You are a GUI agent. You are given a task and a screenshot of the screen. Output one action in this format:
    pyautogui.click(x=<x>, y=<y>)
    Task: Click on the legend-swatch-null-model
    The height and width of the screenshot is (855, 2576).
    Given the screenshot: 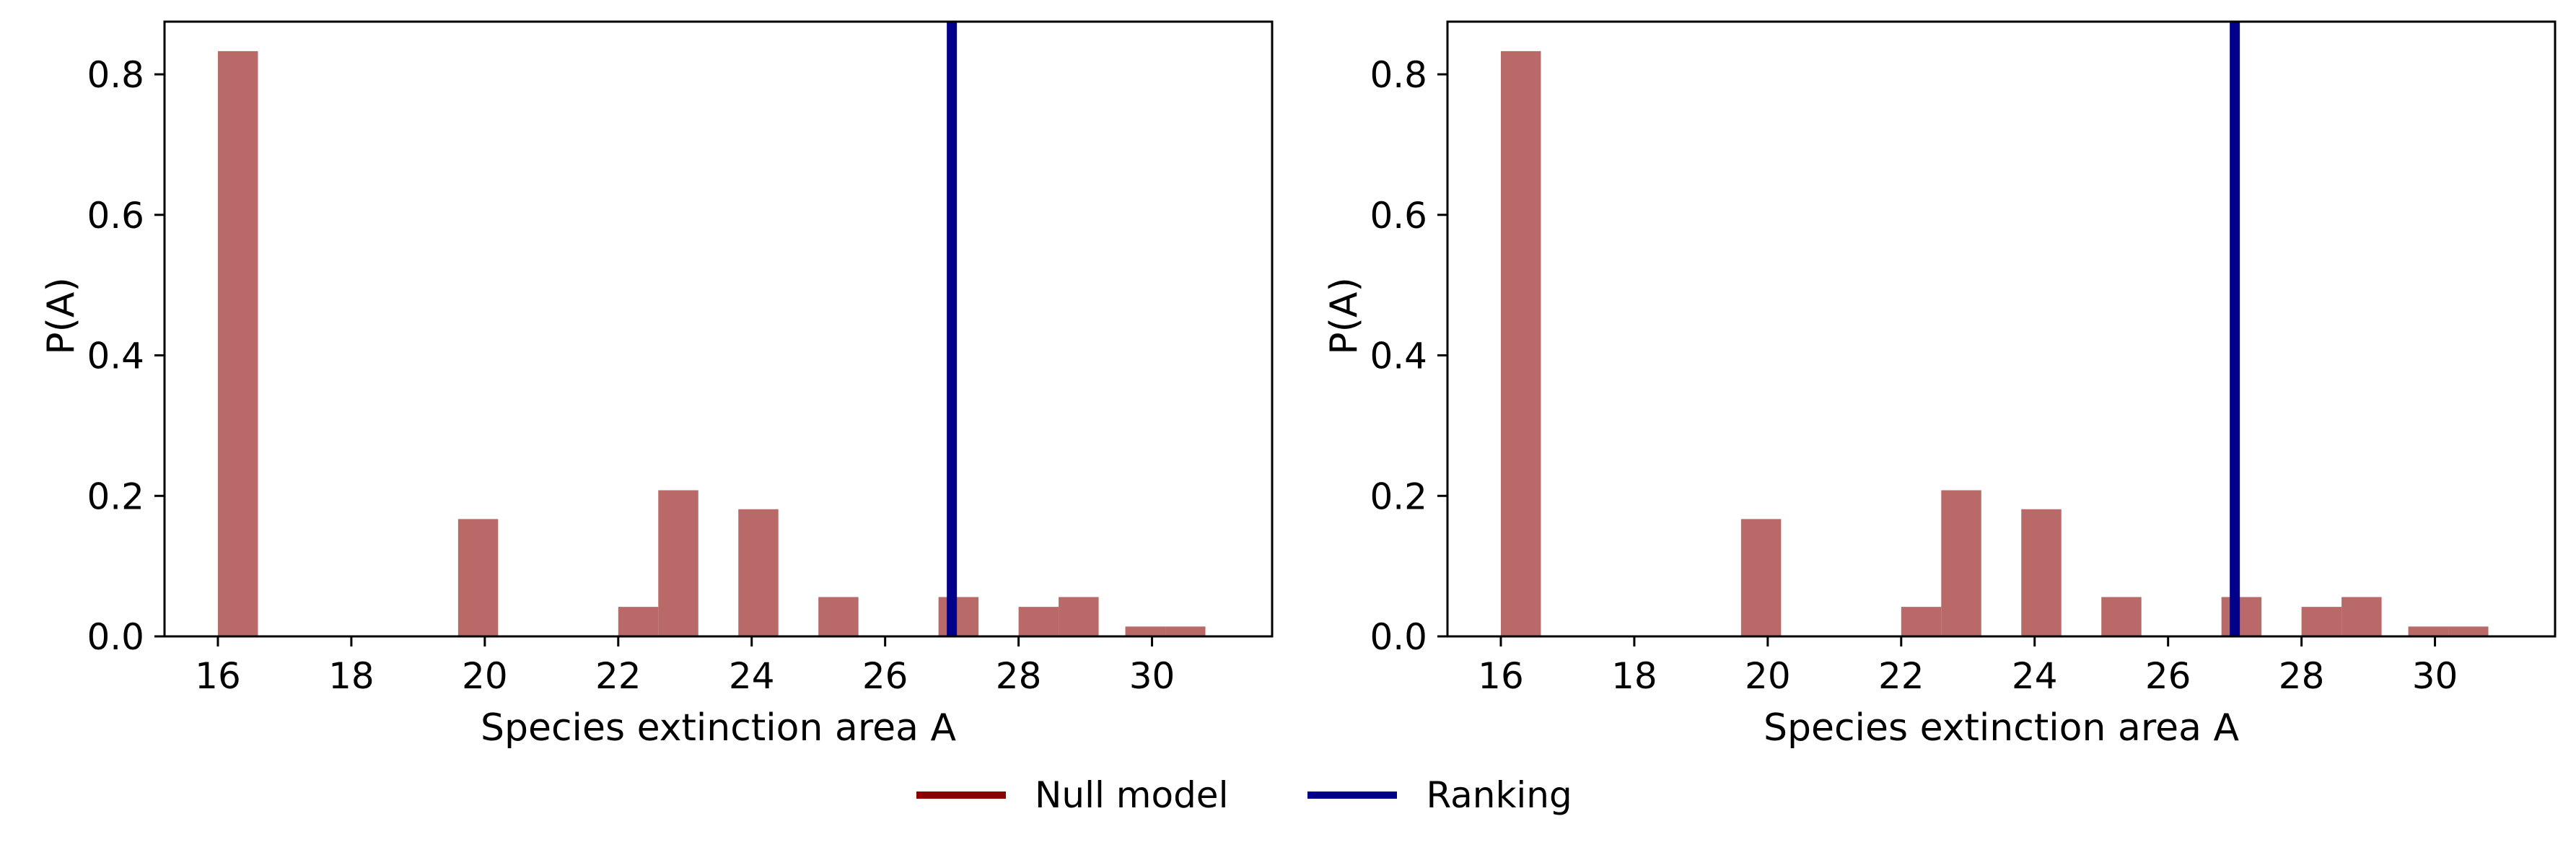 What is the action you would take?
    pyautogui.click(x=961, y=796)
    